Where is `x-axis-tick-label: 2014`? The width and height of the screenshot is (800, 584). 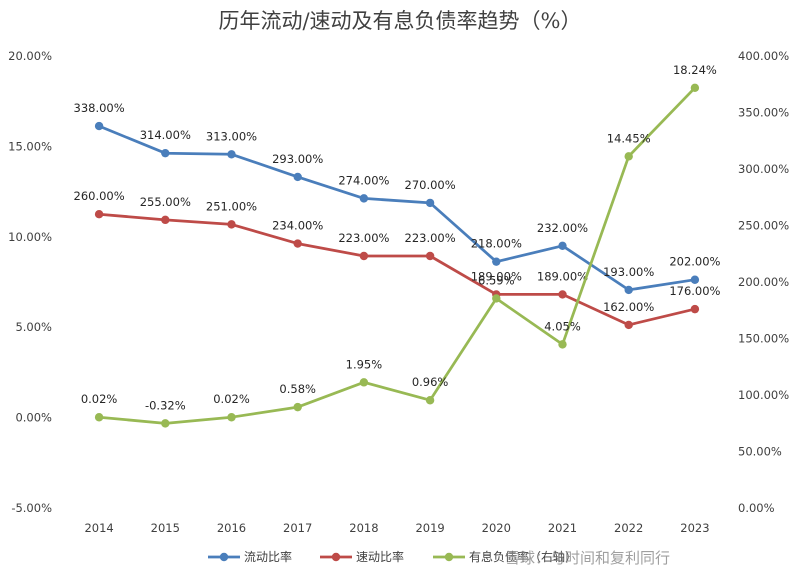 x-axis-tick-label: 2014 is located at coordinates (98, 528).